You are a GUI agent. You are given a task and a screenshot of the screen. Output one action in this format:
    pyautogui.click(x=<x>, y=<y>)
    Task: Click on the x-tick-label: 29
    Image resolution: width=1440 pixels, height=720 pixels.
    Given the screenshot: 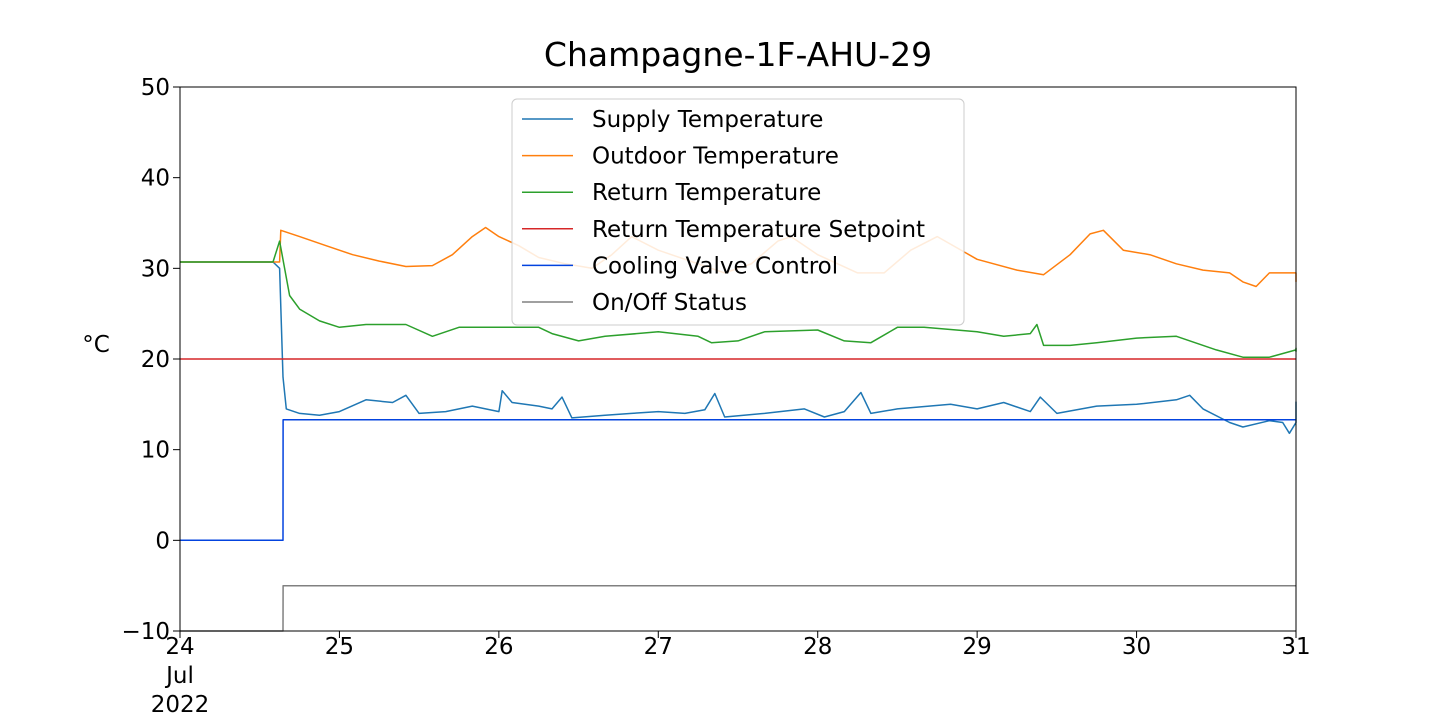 What is the action you would take?
    pyautogui.click(x=977, y=647)
    